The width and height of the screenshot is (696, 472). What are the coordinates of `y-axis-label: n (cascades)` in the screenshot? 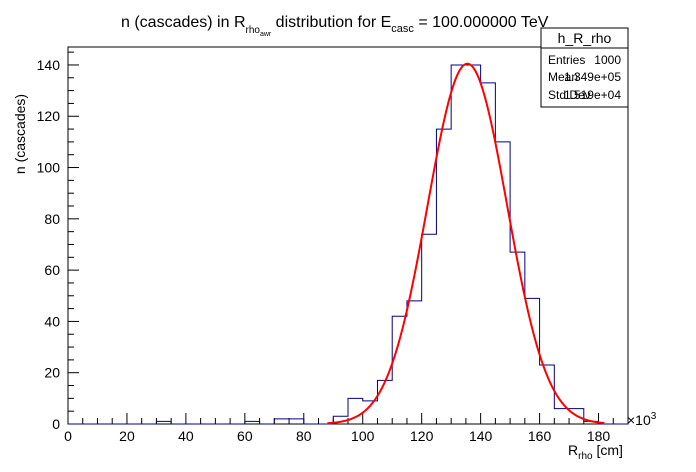 It's located at (20, 134).